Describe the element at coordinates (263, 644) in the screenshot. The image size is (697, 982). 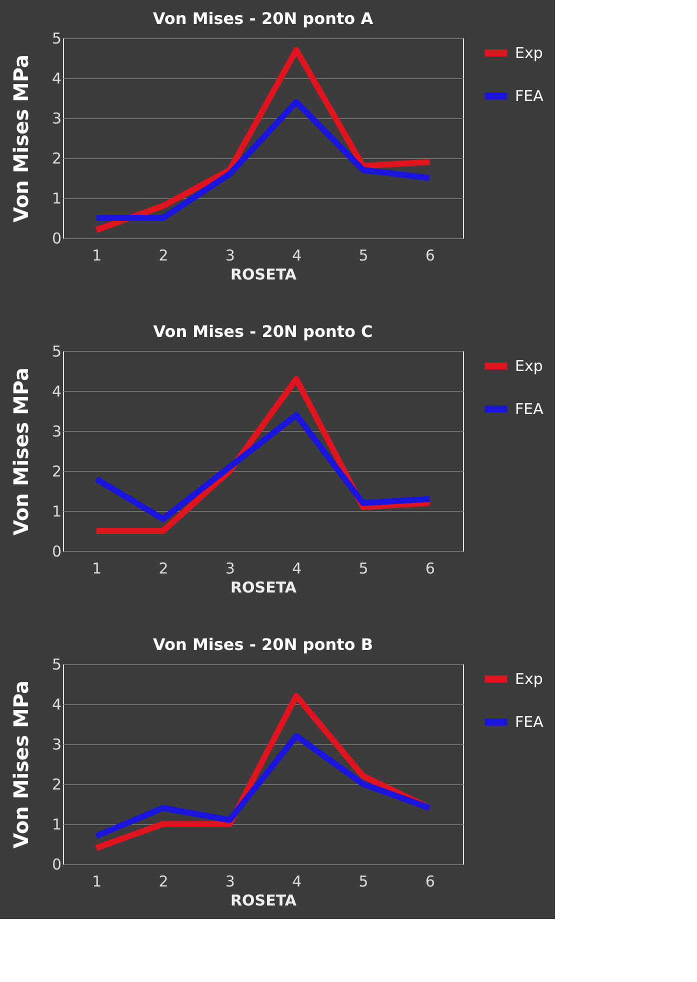
I see `chart-title: Von Mises - 20N ponto B` at that location.